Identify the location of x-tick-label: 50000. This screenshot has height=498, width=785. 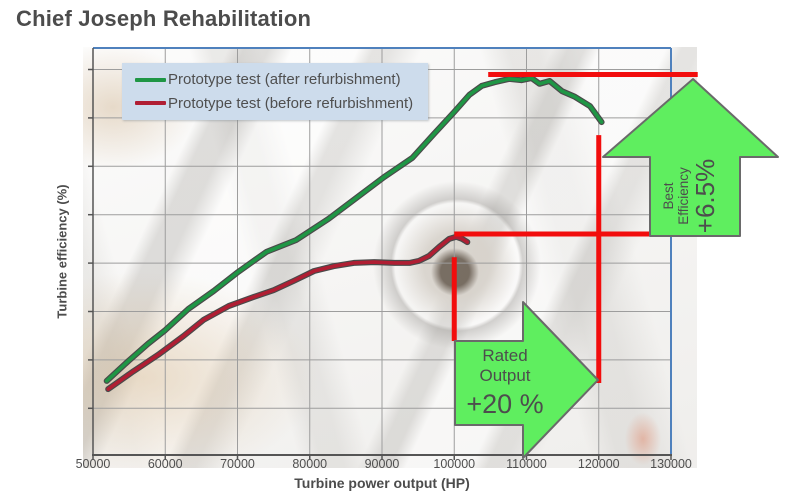
(93, 464).